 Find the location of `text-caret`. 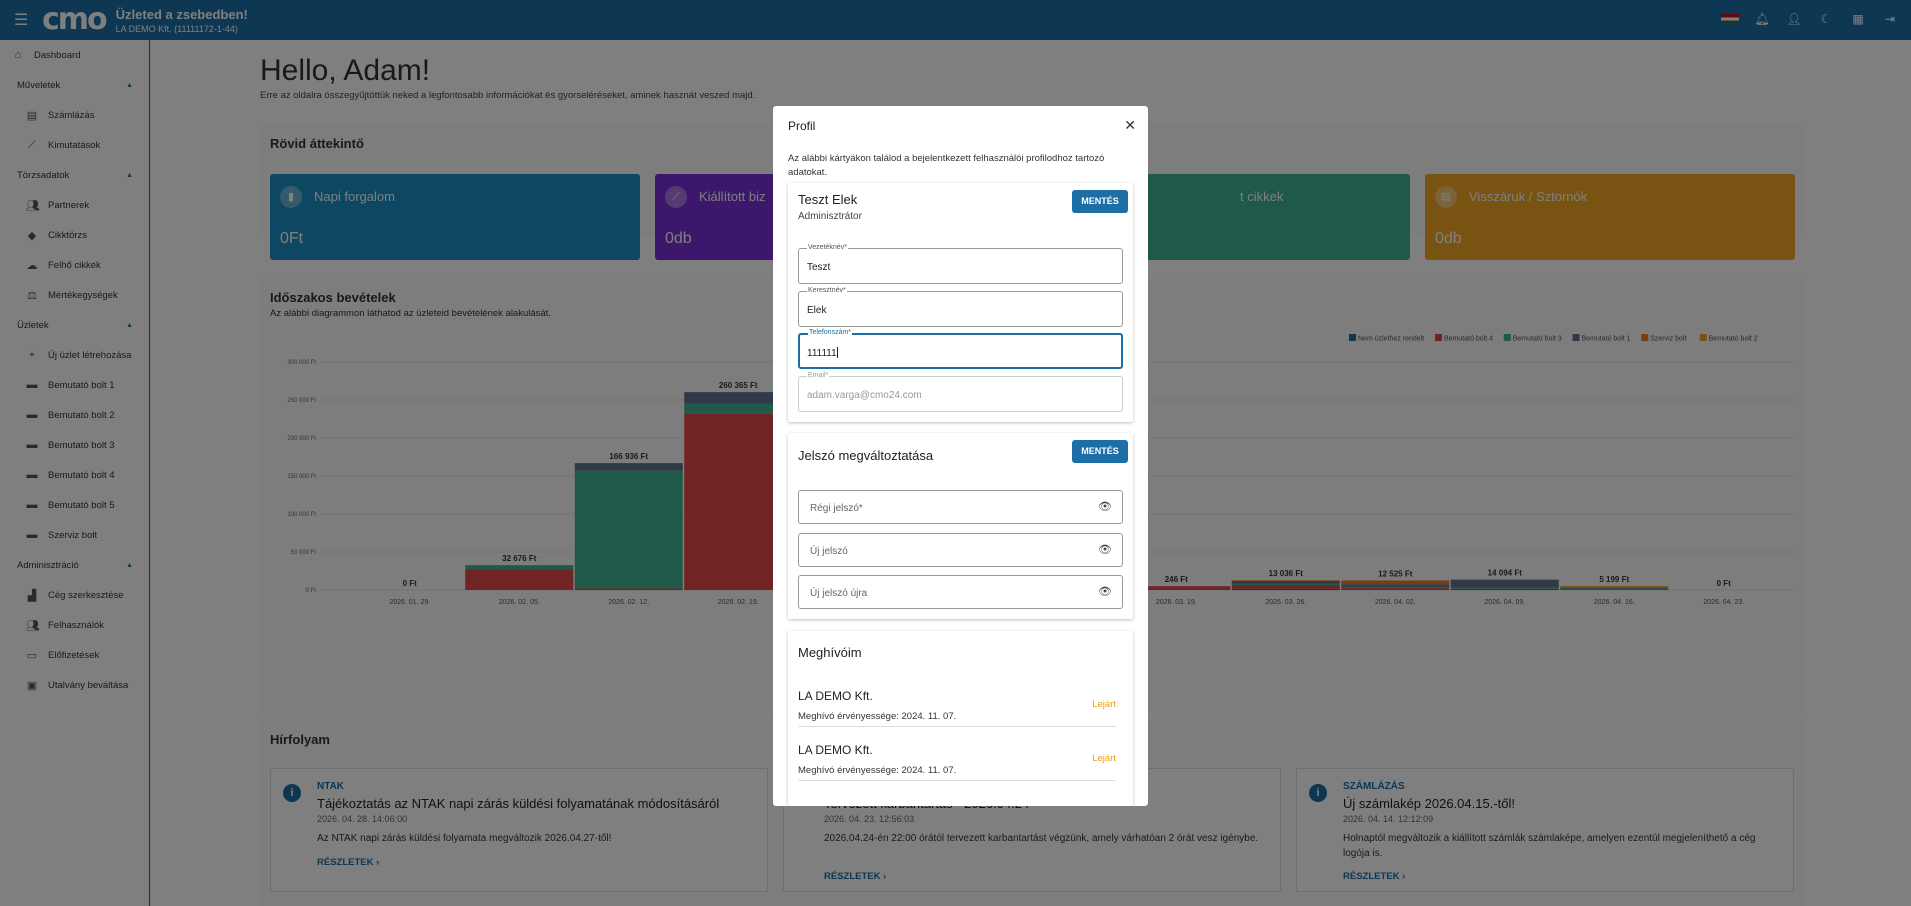

text-caret is located at coordinates (837, 352).